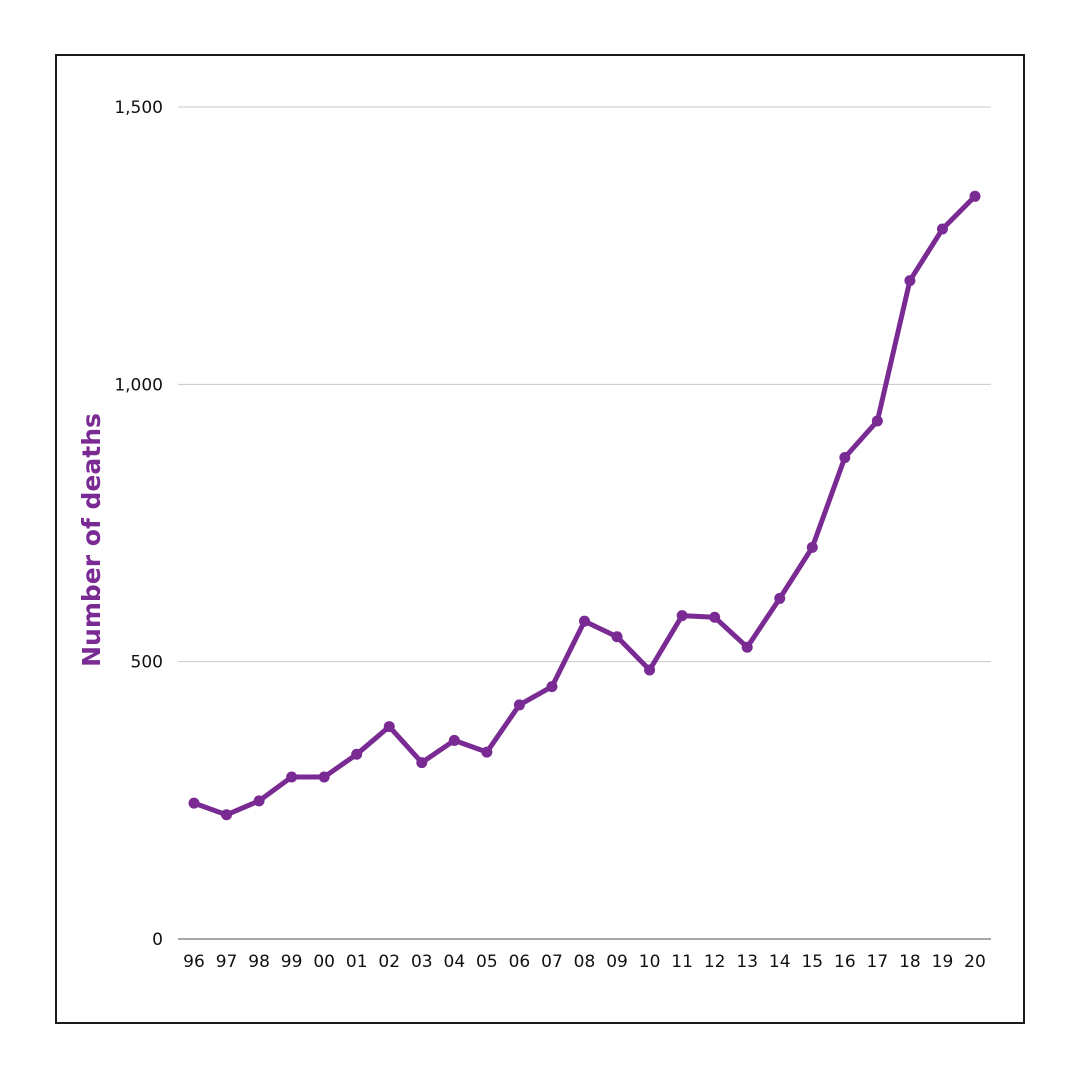 The height and width of the screenshot is (1080, 1080). I want to click on y-tick-label: 1,500, so click(138, 108).